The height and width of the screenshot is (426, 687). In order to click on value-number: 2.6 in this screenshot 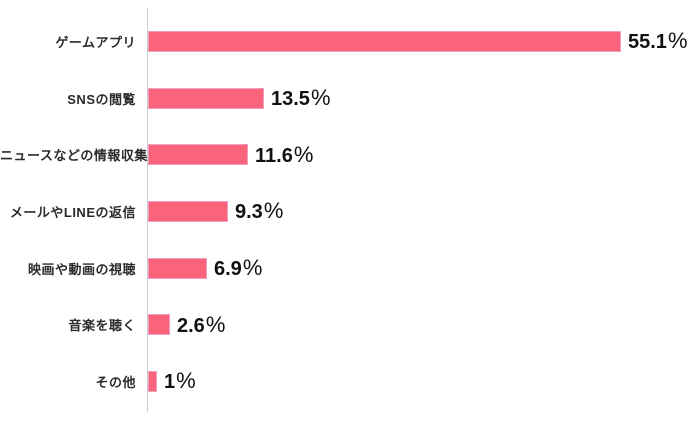, I will do `click(191, 325)`.